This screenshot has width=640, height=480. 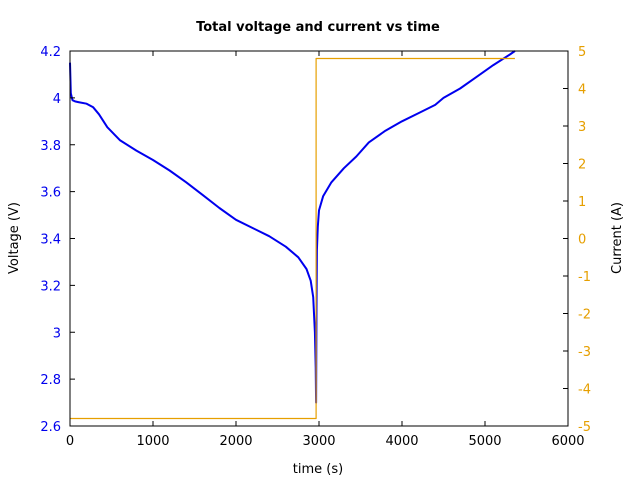 I want to click on x-tick-label: 1000, so click(x=152, y=441).